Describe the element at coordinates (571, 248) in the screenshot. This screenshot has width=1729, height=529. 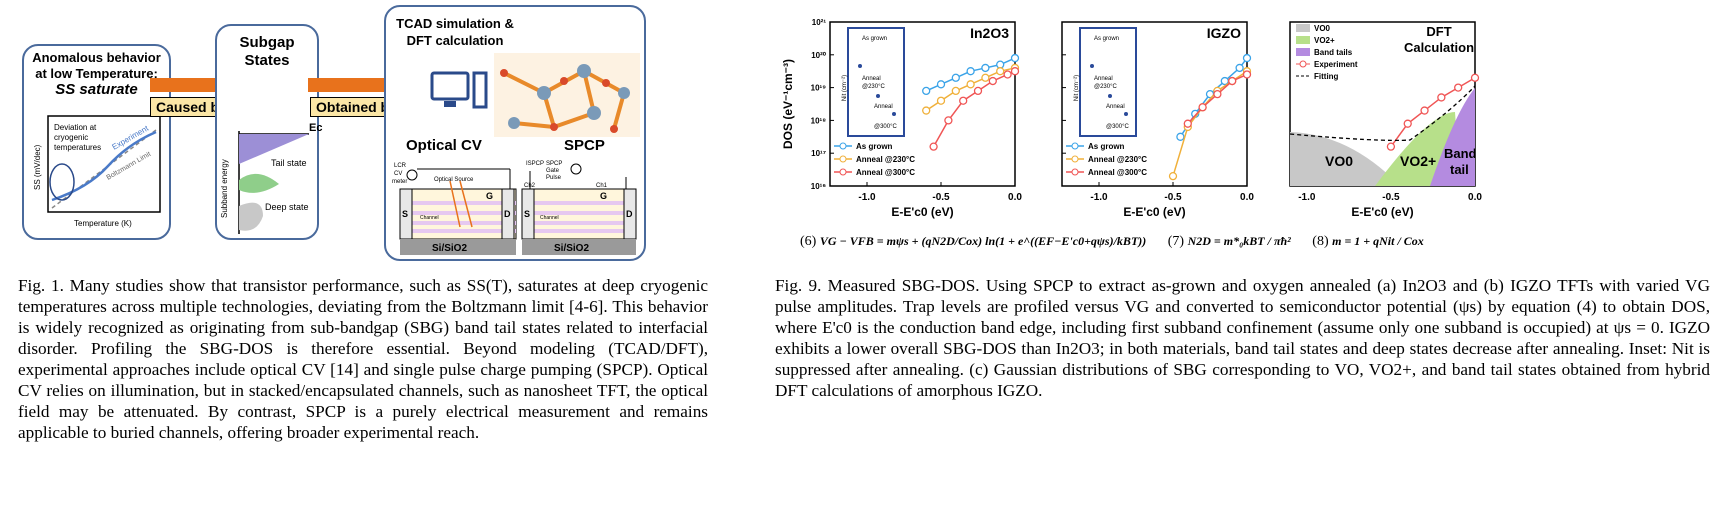
I see `substrate-label-2: Si/SiO2` at that location.